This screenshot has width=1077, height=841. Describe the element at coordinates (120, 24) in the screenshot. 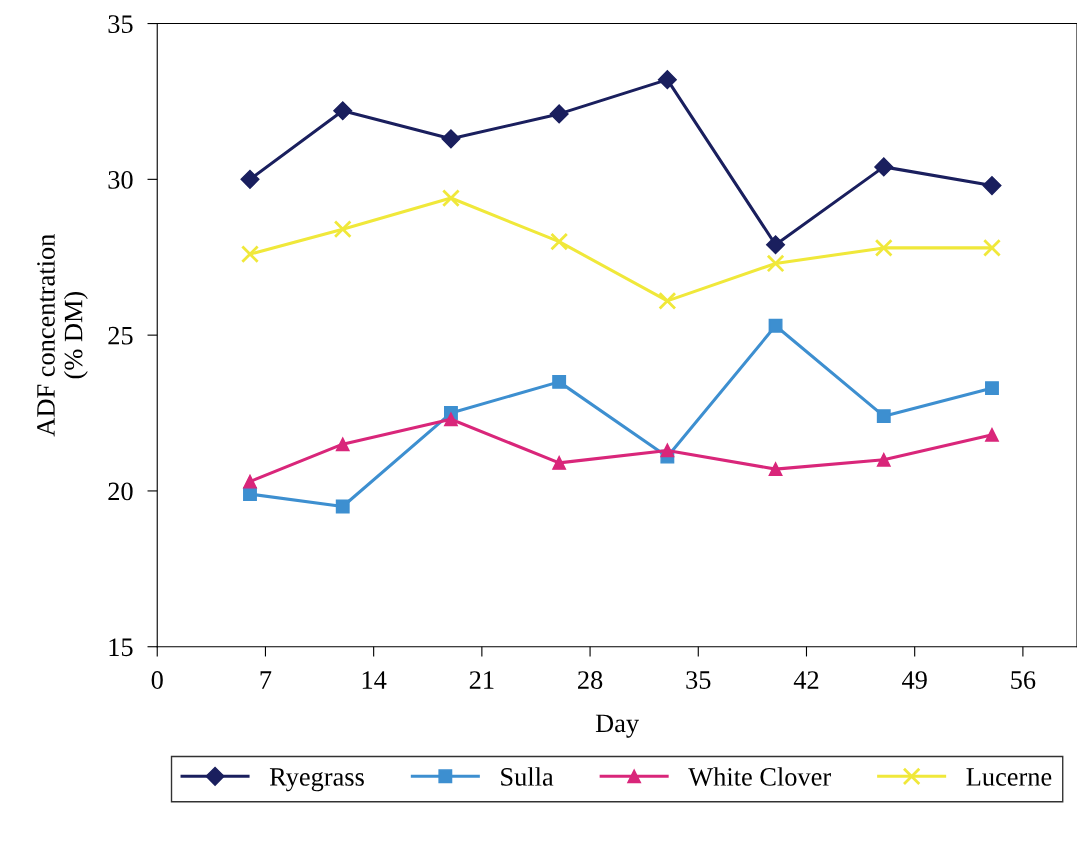

I see `y-tick-label: 35` at that location.